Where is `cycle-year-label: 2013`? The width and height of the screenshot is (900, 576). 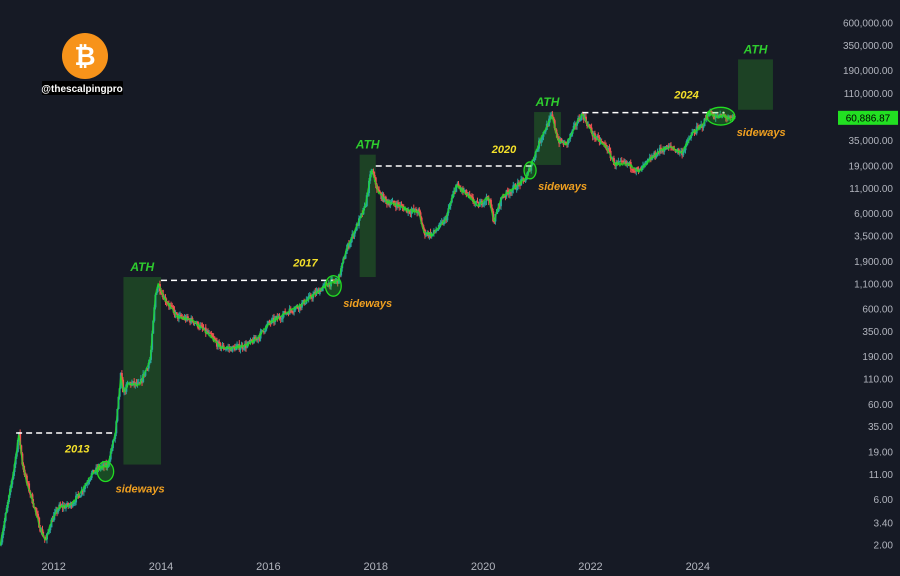
cycle-year-label: 2013 is located at coordinates (76, 450).